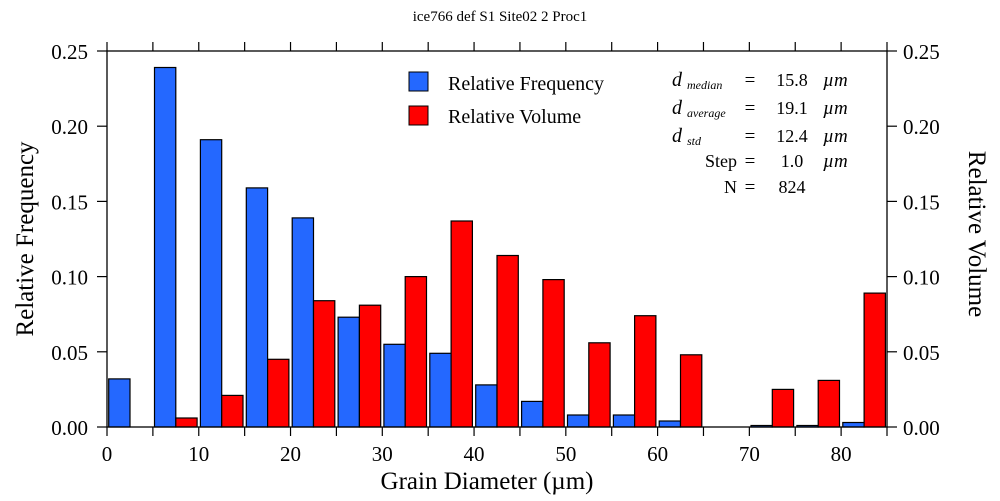 Image resolution: width=1000 pixels, height=501 pixels. I want to click on stat-step-value: 1.0, so click(792, 161).